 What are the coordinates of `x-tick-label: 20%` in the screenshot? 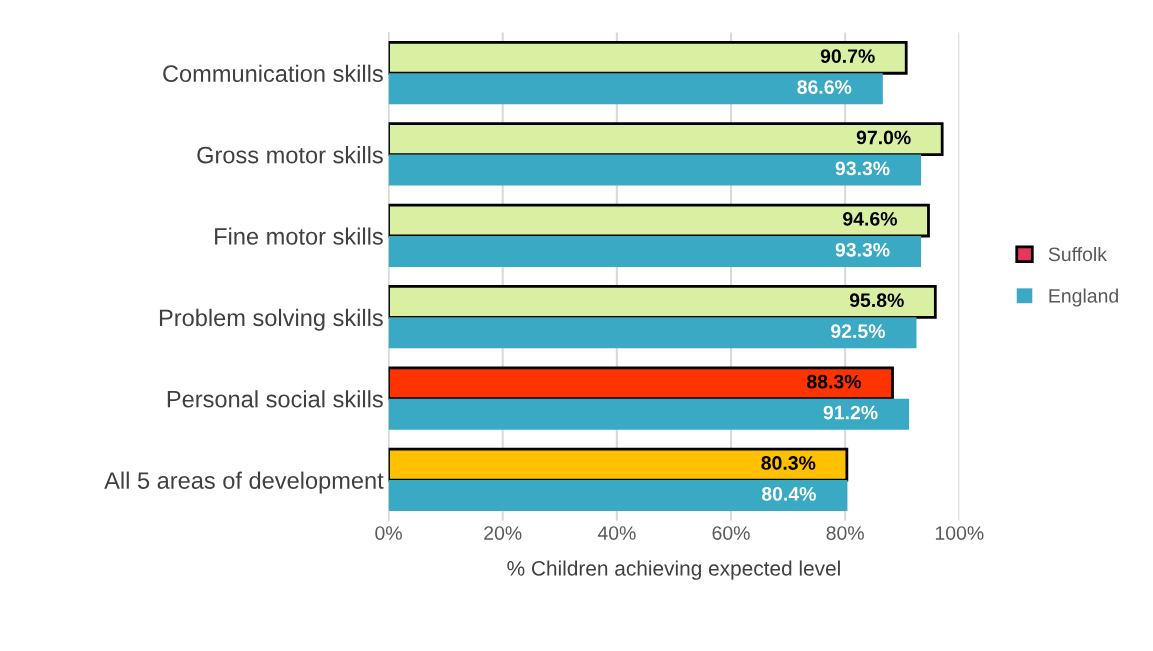 It's located at (503, 533).